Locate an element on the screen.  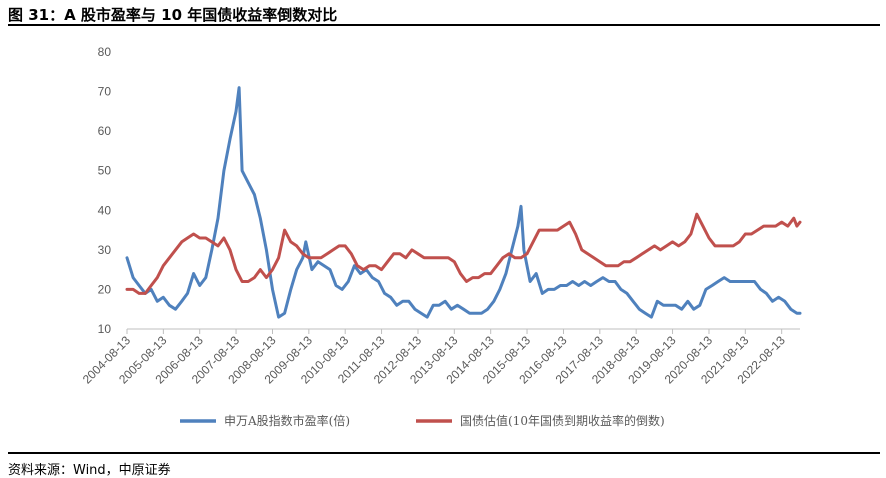
chart-legend: 申万A股指数市盈率(倍) 国债估值(10年国债到期收益率的倒数) is located at coordinates (422, 420).